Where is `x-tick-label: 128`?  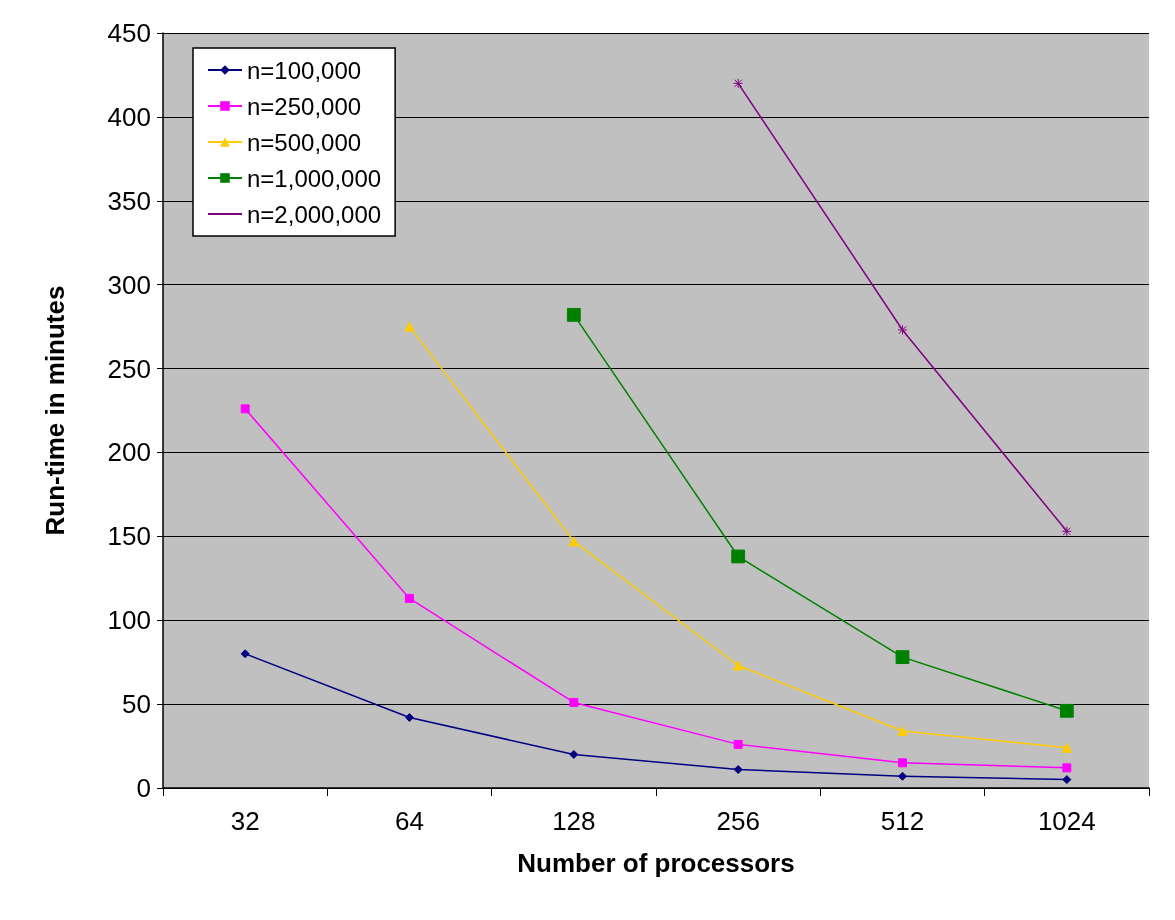 x-tick-label: 128 is located at coordinates (574, 821).